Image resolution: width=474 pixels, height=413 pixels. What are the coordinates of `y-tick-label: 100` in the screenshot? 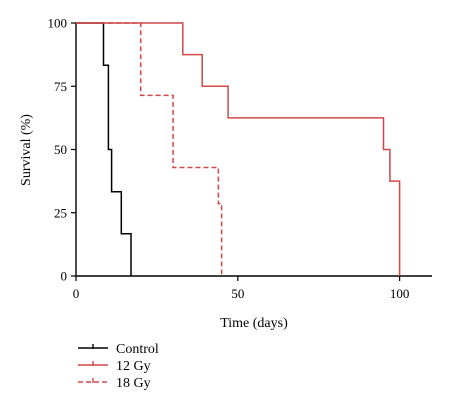 It's located at (58, 23).